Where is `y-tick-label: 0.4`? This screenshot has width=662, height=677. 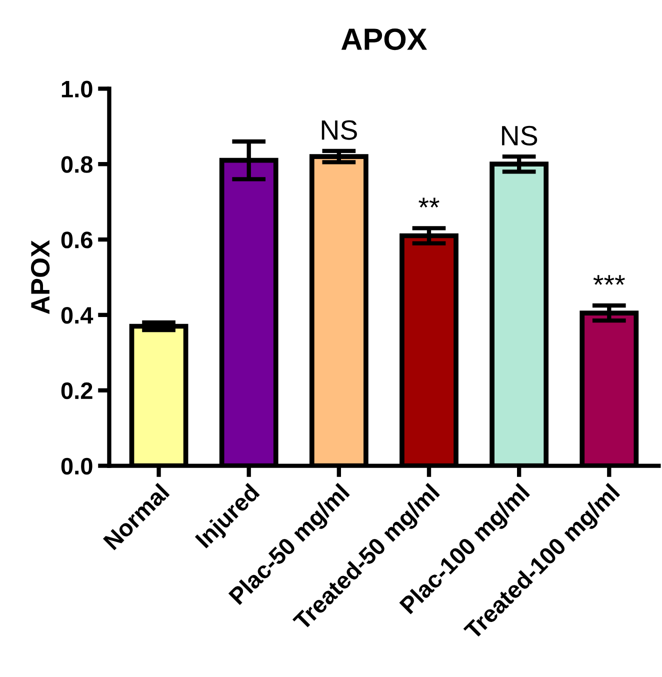 y-tick-label: 0.4 is located at coordinates (77, 315).